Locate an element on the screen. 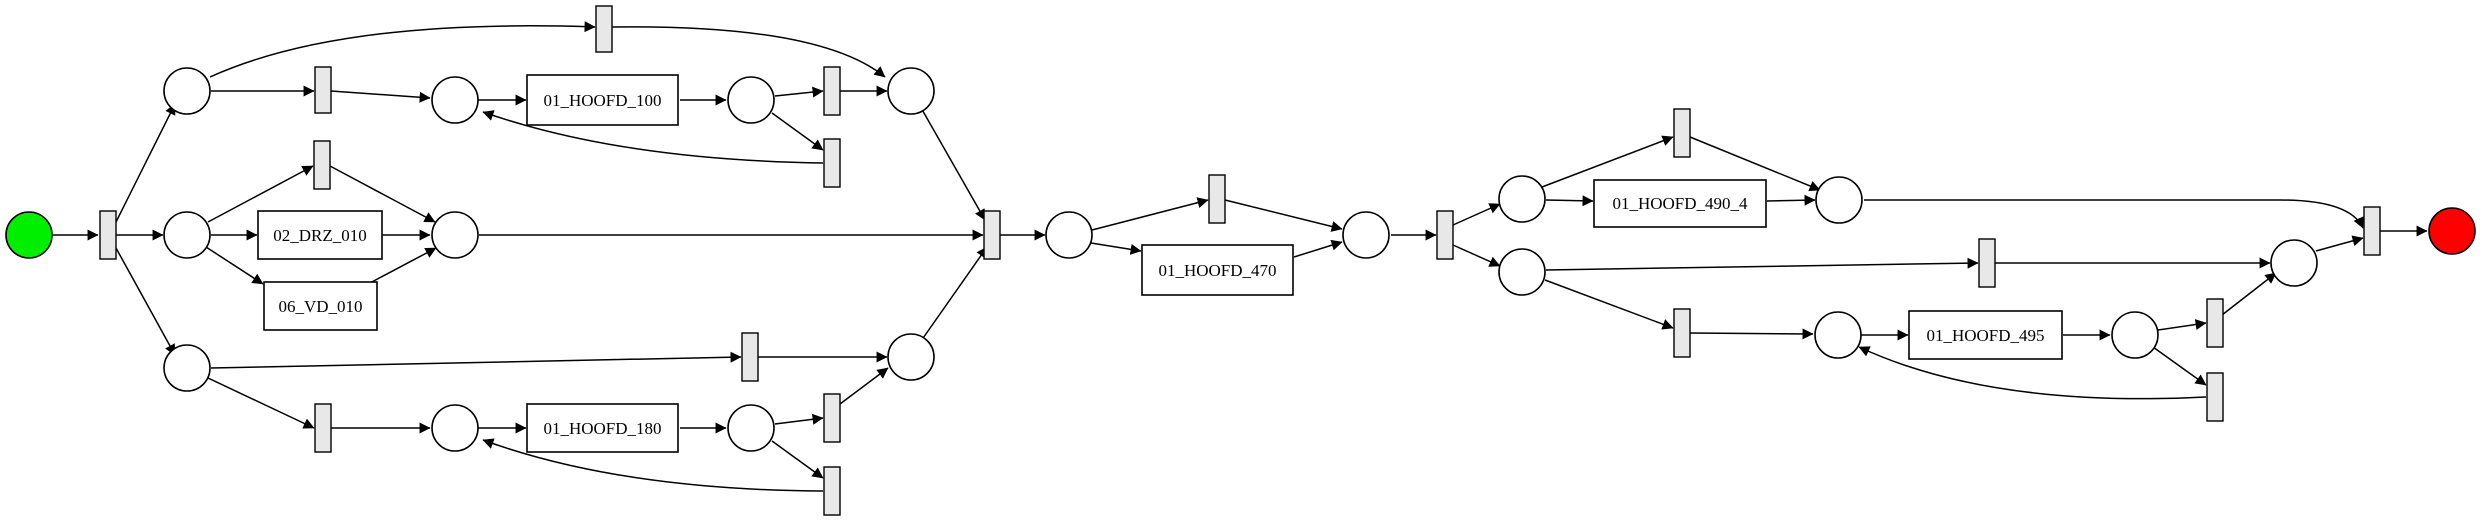 The image size is (2481, 520). end-place is located at coordinates (2452, 231).